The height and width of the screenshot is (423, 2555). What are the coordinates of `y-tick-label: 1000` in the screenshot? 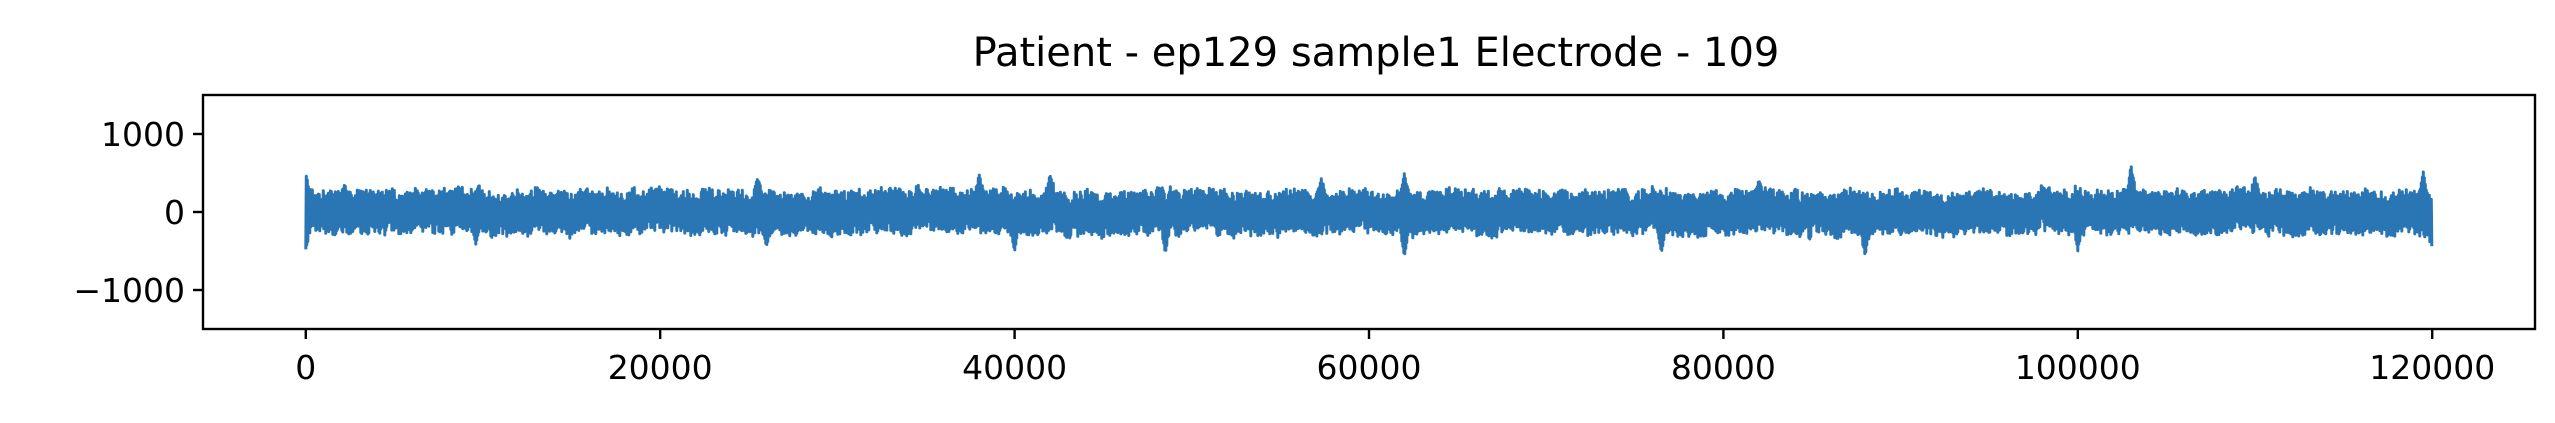 It's located at (143, 134).